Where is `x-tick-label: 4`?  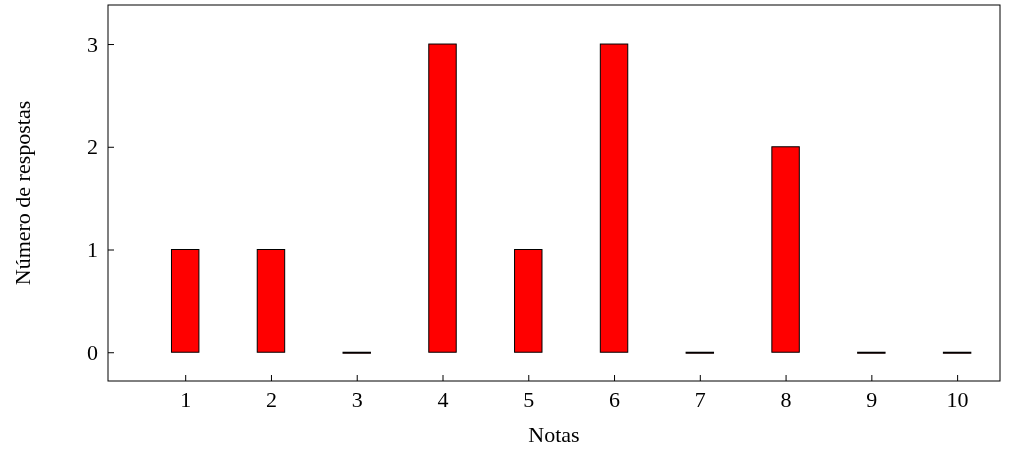
x-tick-label: 4 is located at coordinates (443, 399).